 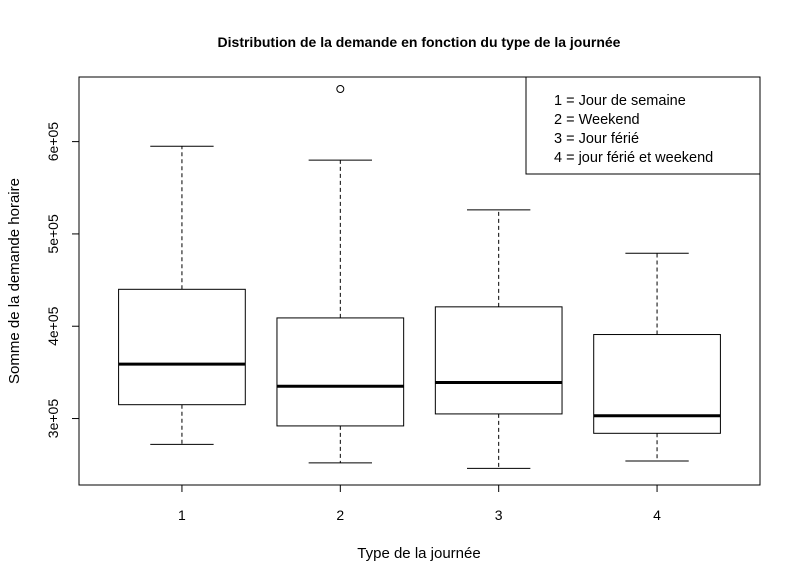 I want to click on y-axis: 3e+05 4e+05 5e+05 6e+05, so click(x=62, y=280).